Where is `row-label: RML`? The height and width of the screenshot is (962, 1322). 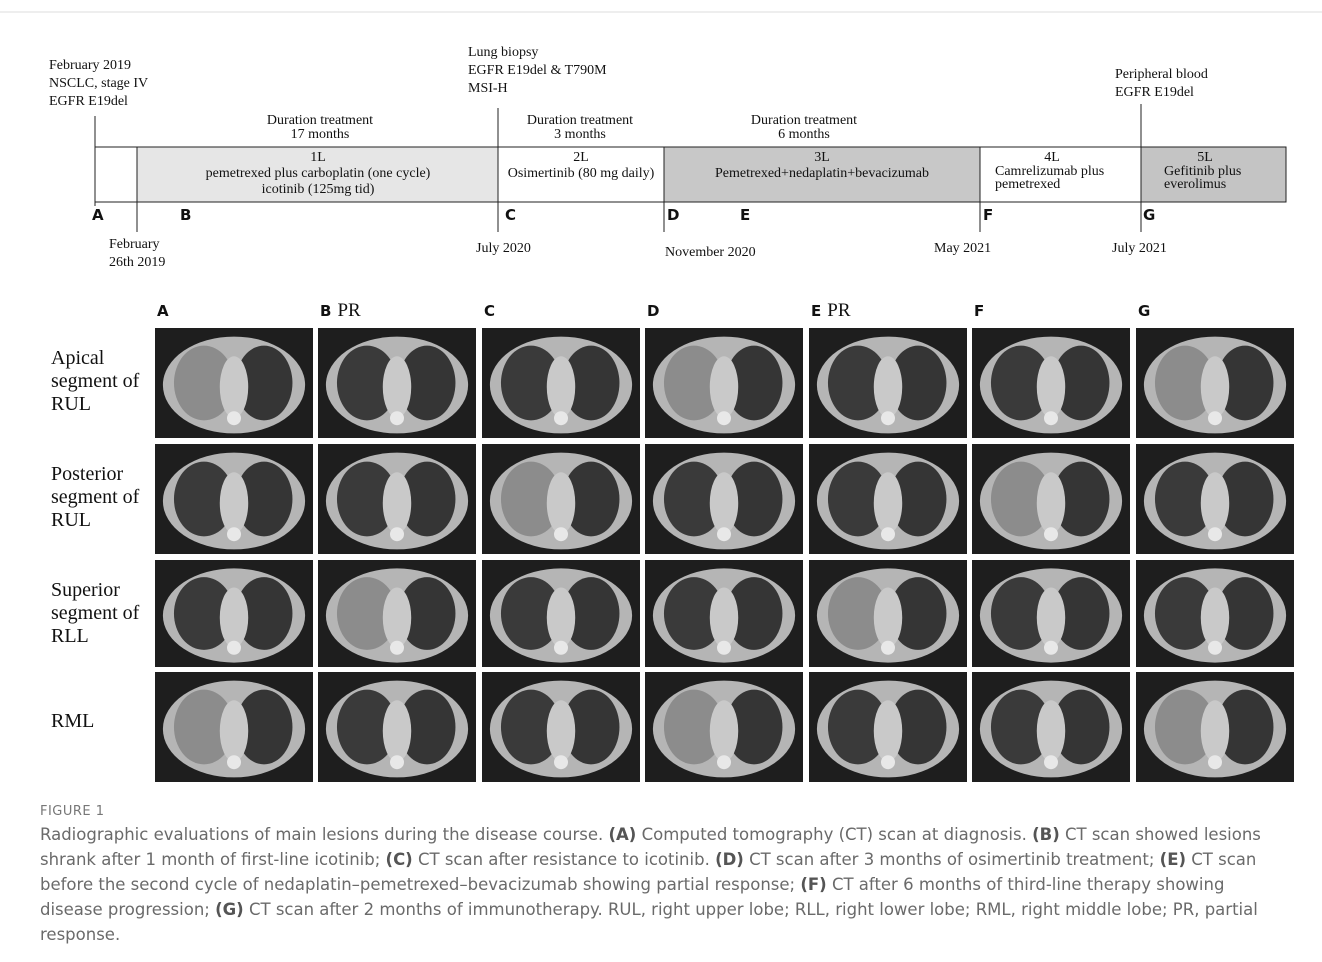 row-label: RML is located at coordinates (72, 721).